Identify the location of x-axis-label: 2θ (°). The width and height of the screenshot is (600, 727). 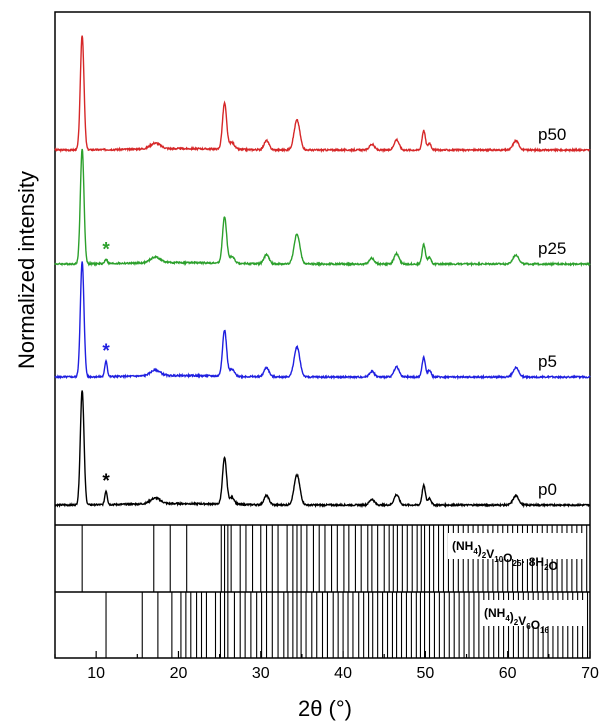
(325, 708).